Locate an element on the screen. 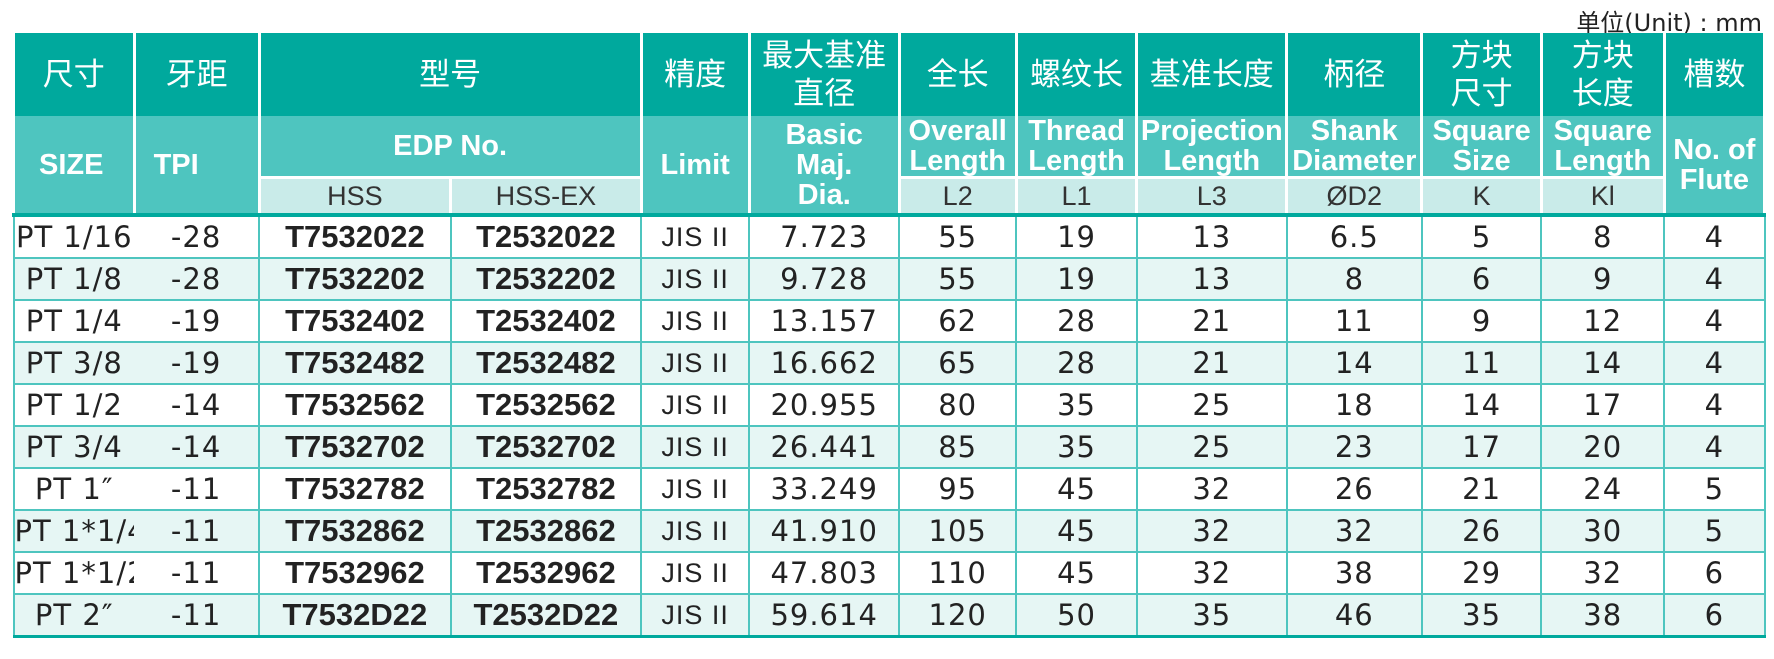  col-head-shank-en: Shank Diameter is located at coordinates (1354, 147).